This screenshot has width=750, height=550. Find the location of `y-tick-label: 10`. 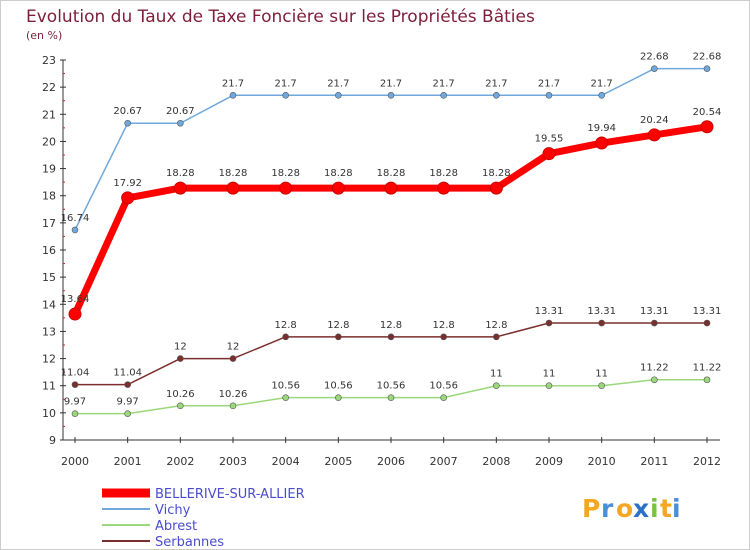

y-tick-label: 10 is located at coordinates (49, 413).